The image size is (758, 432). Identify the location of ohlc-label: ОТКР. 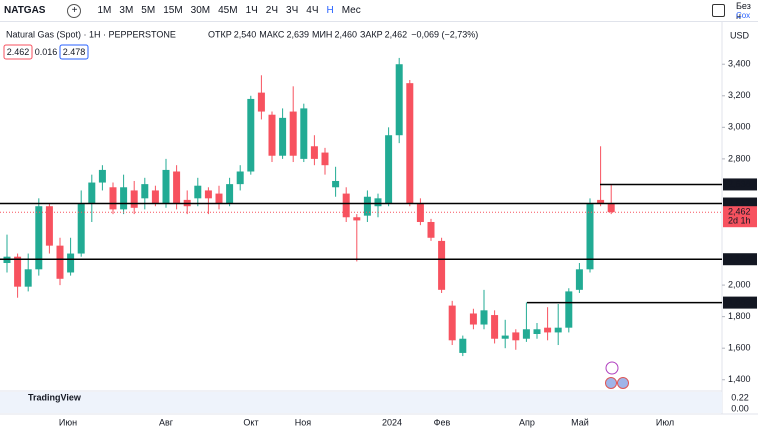
(220, 34).